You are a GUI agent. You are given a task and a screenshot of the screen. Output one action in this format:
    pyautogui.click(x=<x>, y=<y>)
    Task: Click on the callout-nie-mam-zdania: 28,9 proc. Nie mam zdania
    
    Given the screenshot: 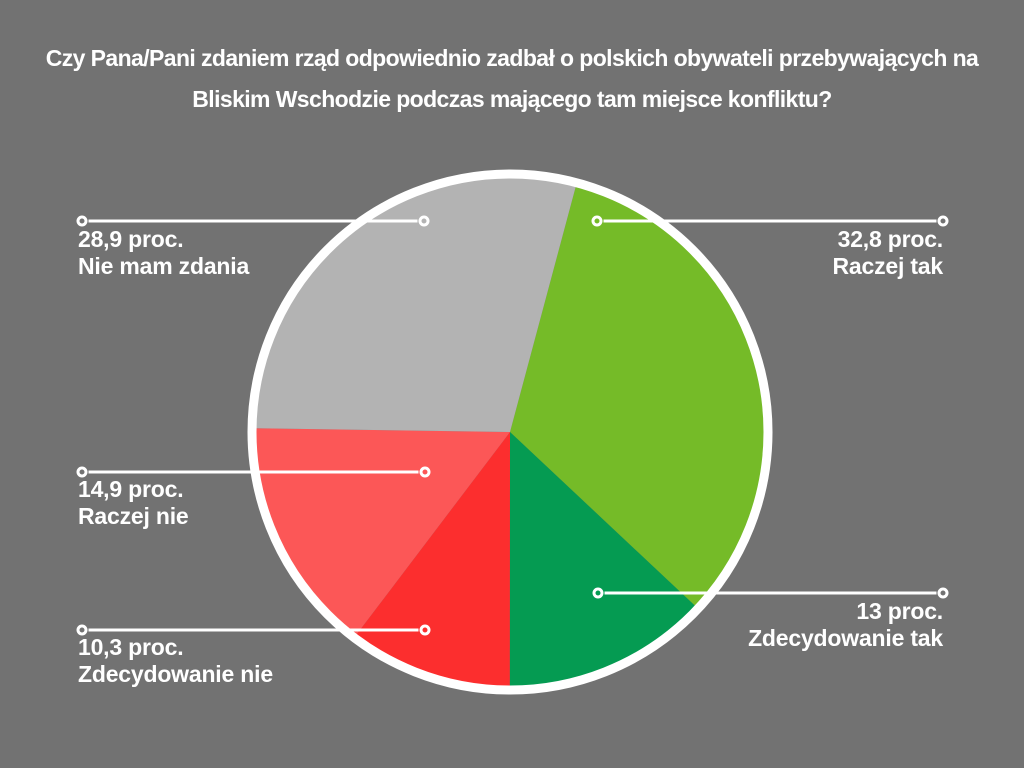 What is the action you would take?
    pyautogui.click(x=163, y=253)
    